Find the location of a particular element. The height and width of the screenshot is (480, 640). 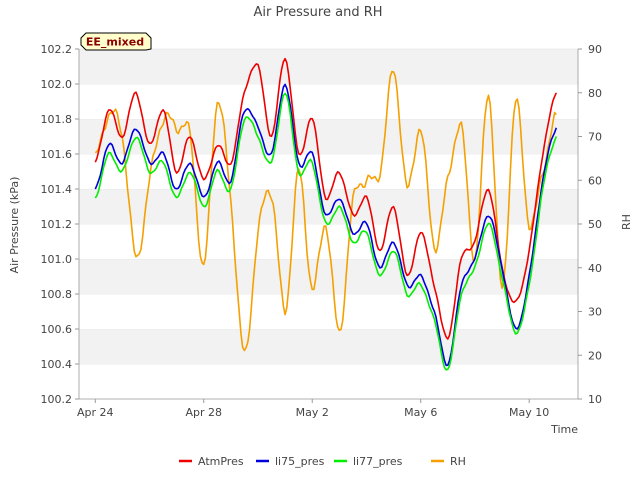

left-axis-tick-label: 101.2 is located at coordinates (57, 224).